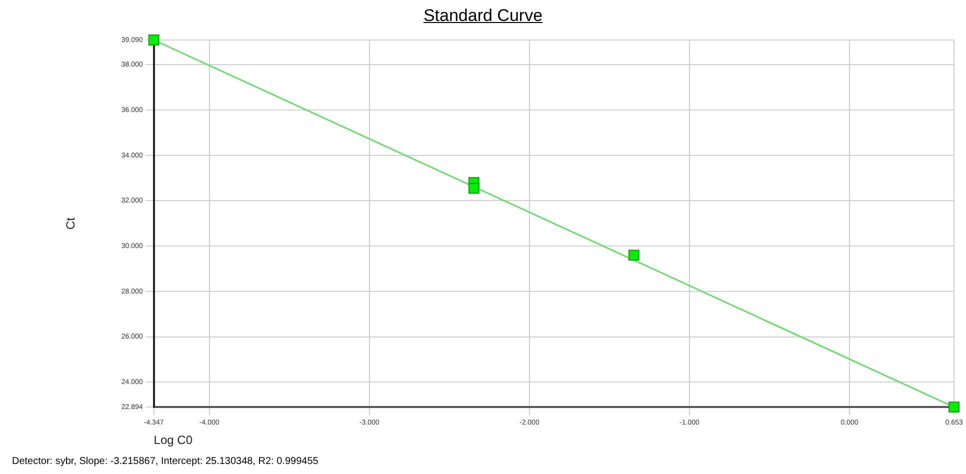  What do you see at coordinates (173, 440) in the screenshot?
I see `x-axis-title: Log C0` at bounding box center [173, 440].